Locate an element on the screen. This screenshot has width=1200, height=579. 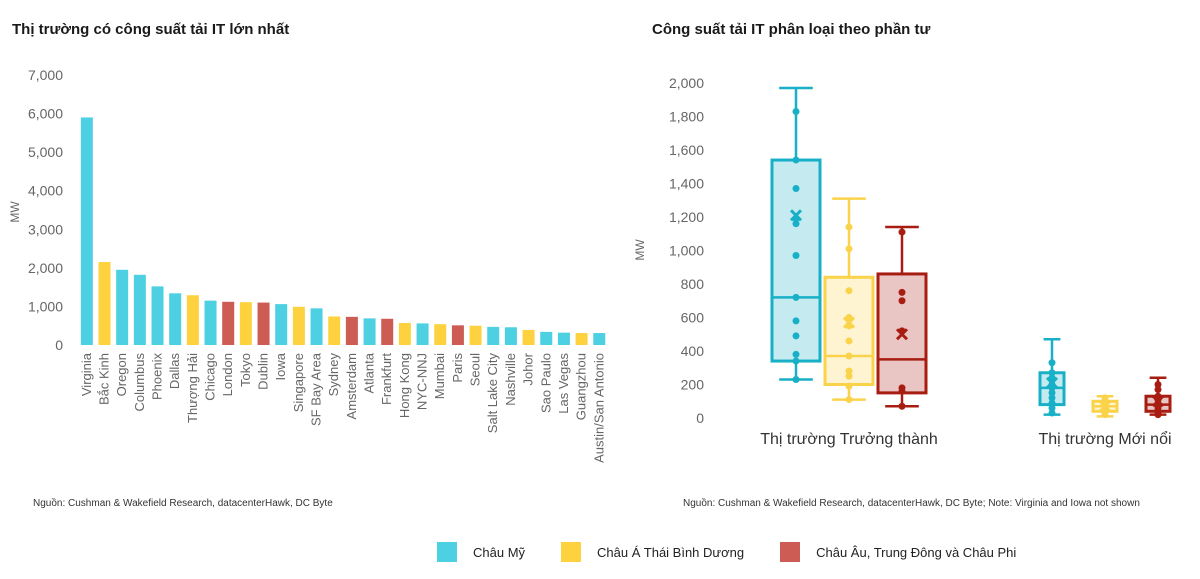
x-tick-label: Tokyo is located at coordinates (245, 370).